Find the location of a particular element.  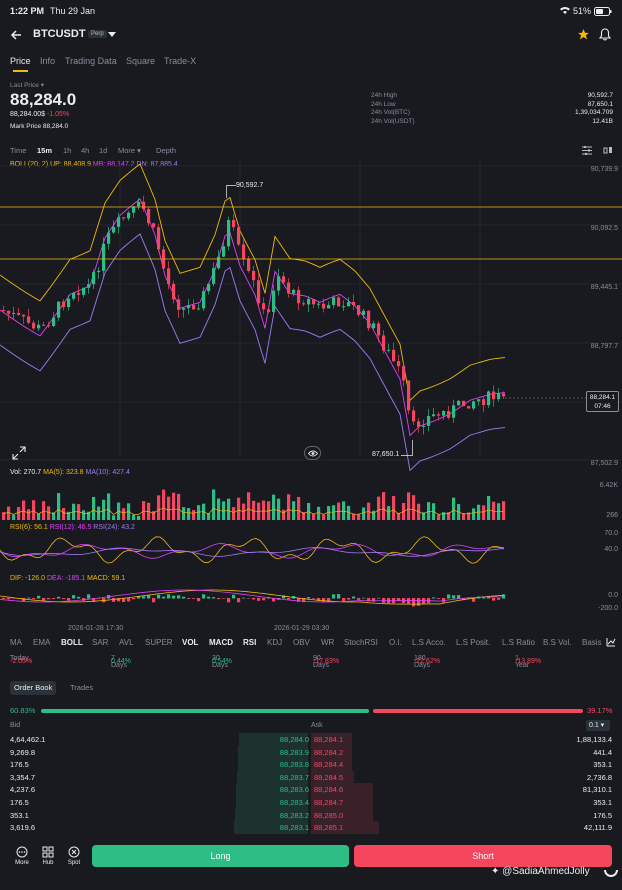

interval-more: More ▾ is located at coordinates (129, 150).